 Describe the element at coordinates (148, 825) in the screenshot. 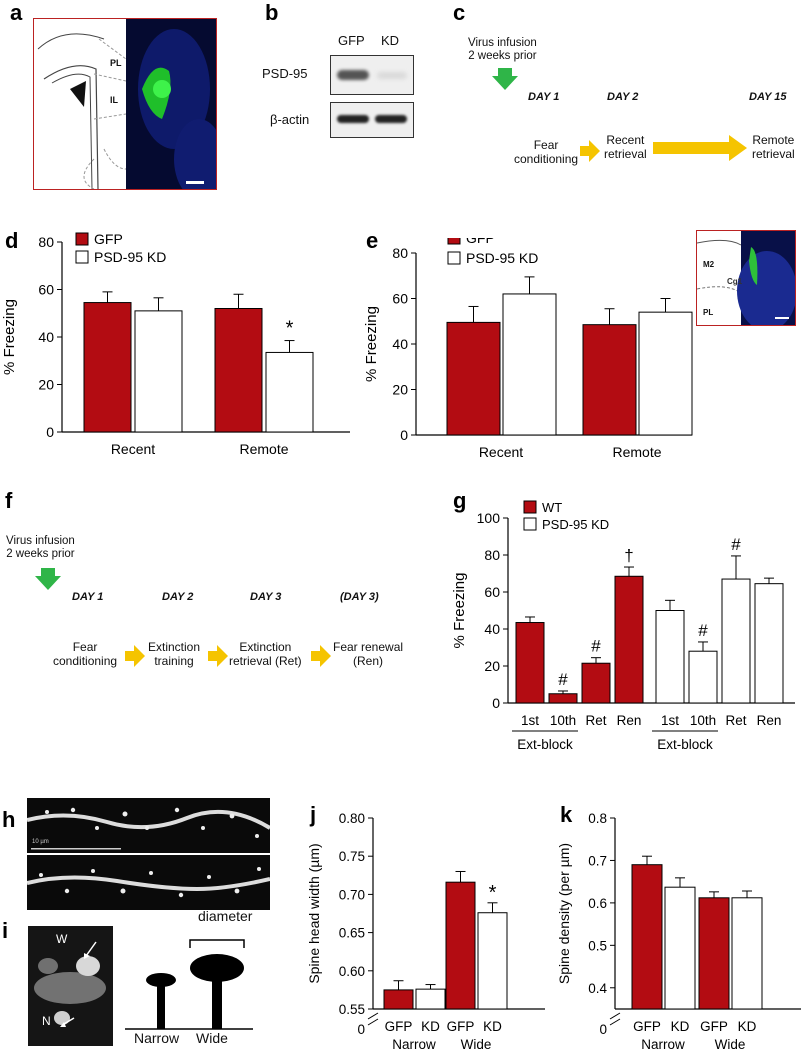

I see `dendrite-image-top: 10 µm` at that location.